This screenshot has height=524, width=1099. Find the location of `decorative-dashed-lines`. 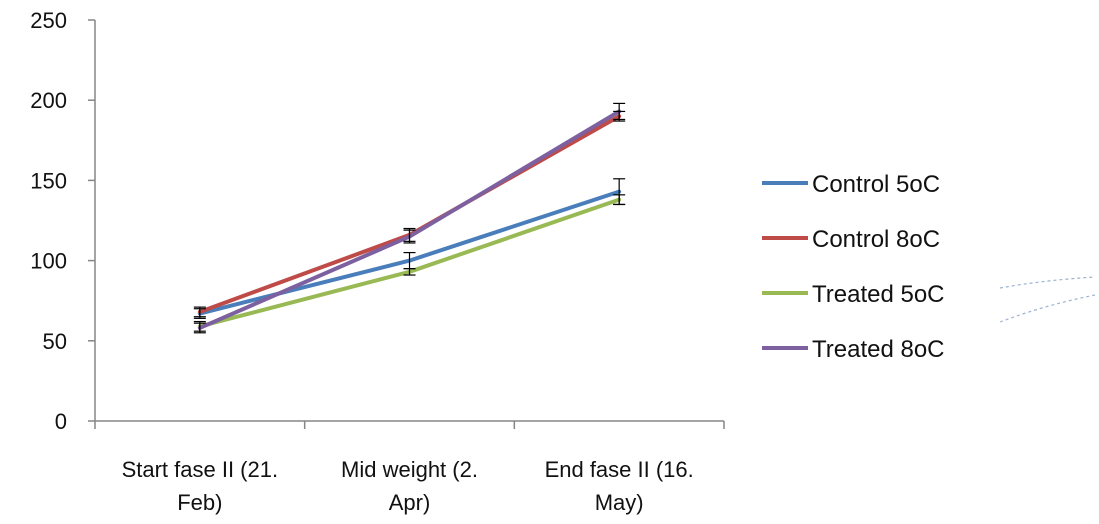

decorative-dashed-lines is located at coordinates (1047, 299).